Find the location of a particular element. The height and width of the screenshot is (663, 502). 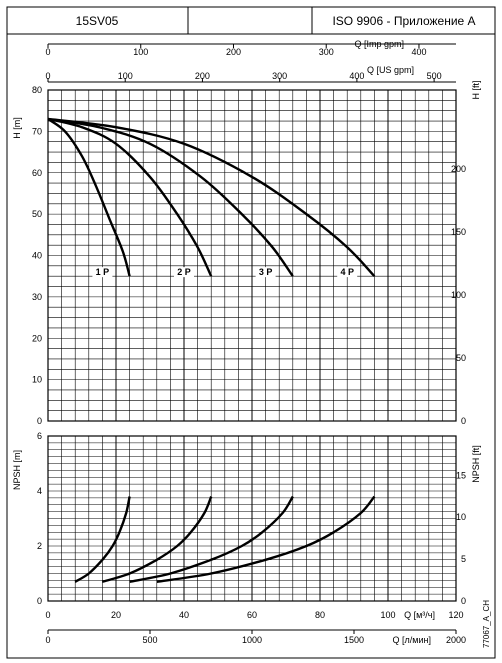

head-ft-tick-label: 200 is located at coordinates (458, 169).